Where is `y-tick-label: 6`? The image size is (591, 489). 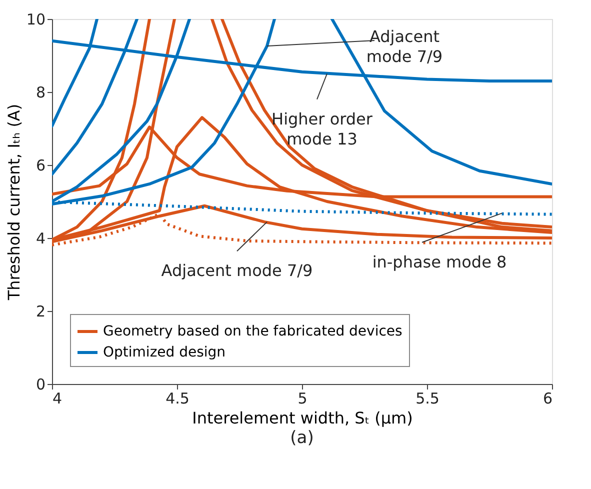 y-tick-label: 6 is located at coordinates (41, 165).